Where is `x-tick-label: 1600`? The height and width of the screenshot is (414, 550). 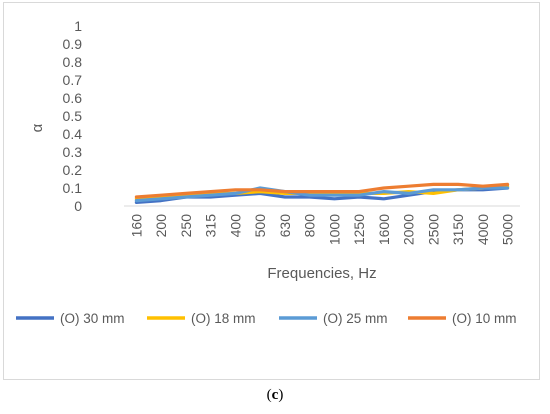 x-tick-label: 1600 is located at coordinates (384, 229).